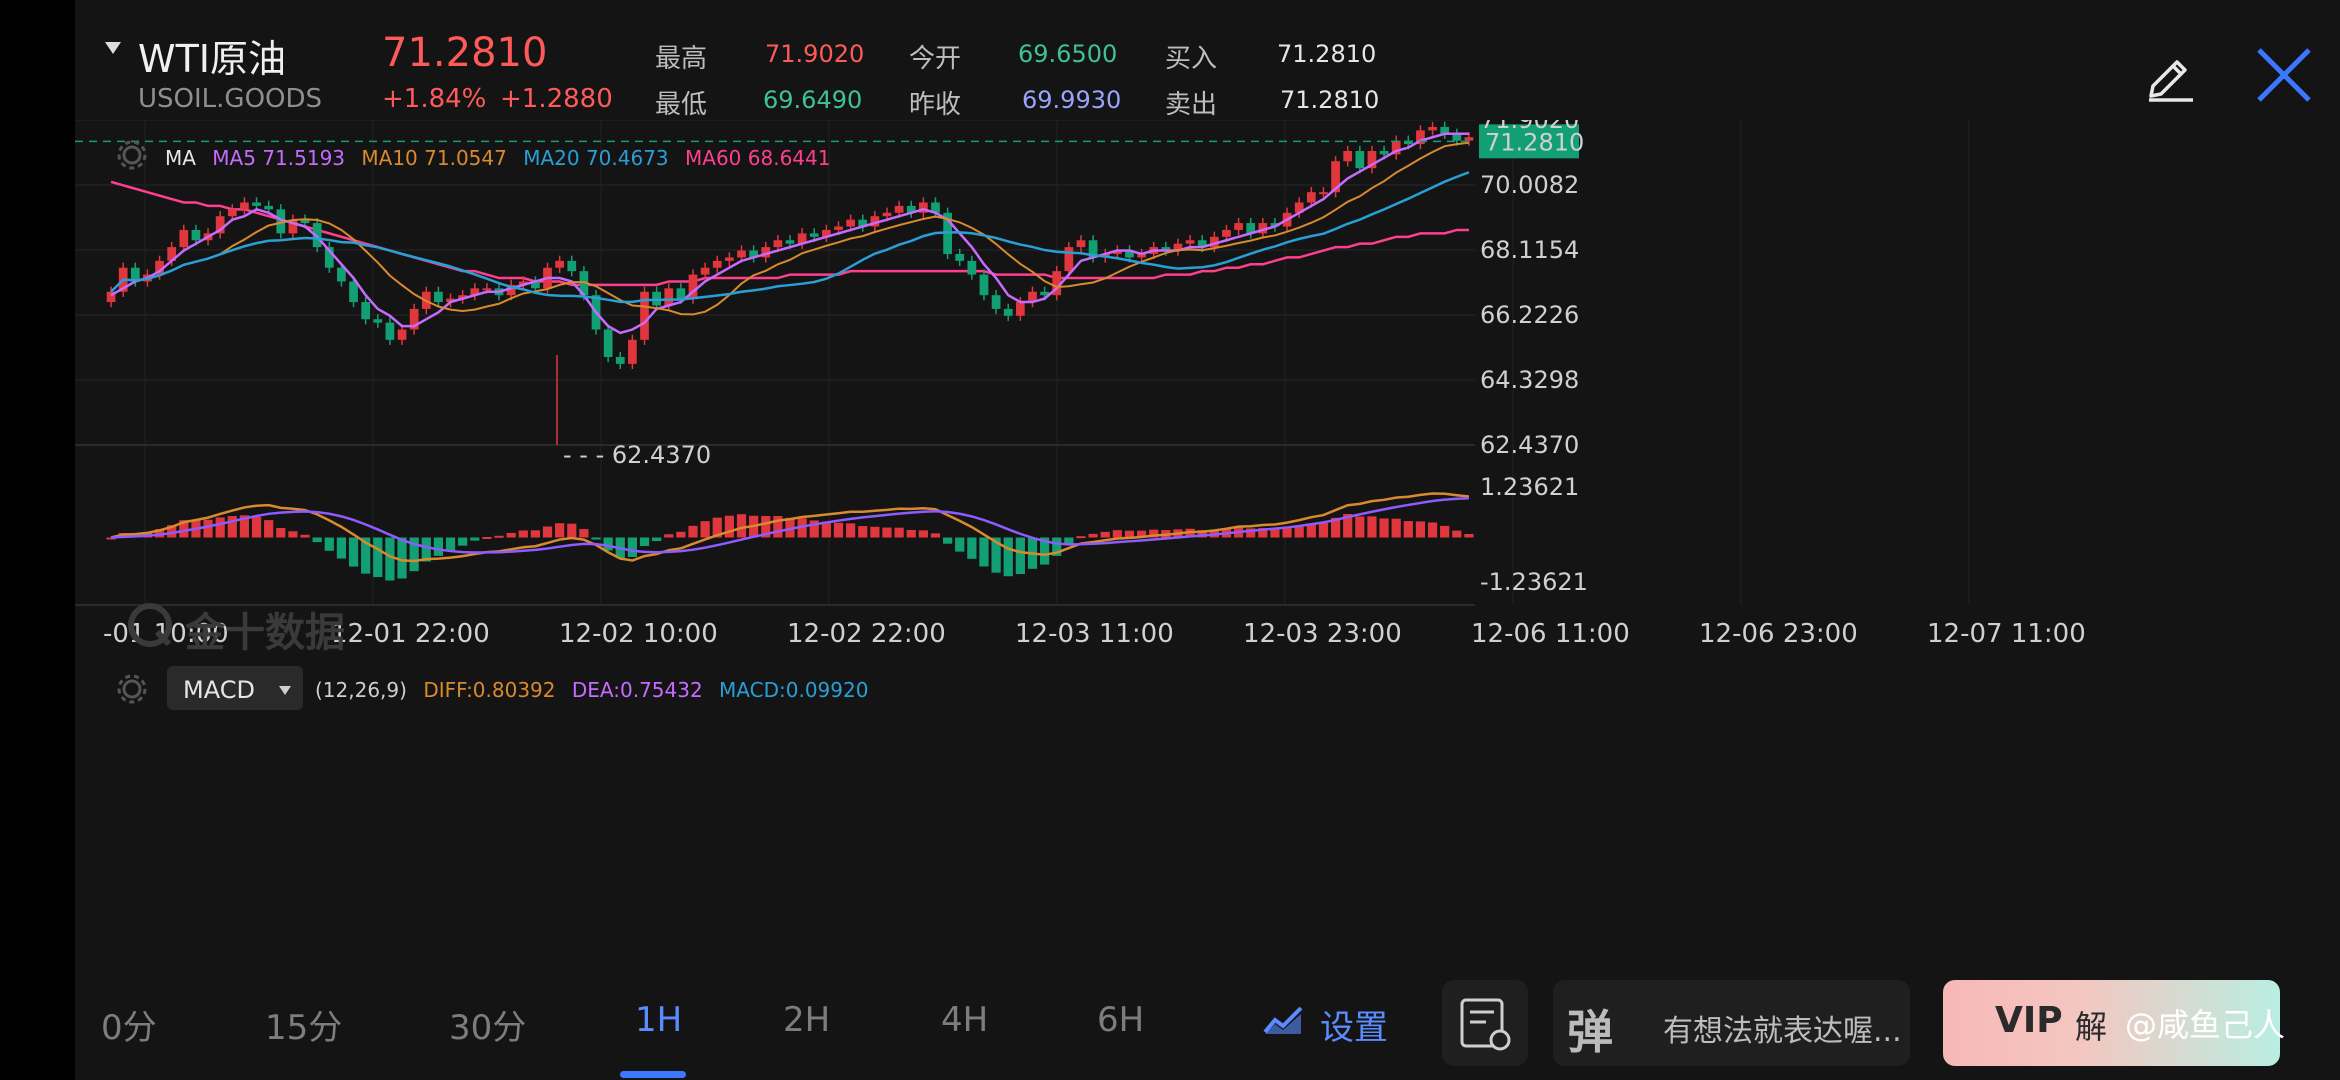 The image size is (2340, 1080). I want to click on settings-button: 设置, so click(1354, 1028).